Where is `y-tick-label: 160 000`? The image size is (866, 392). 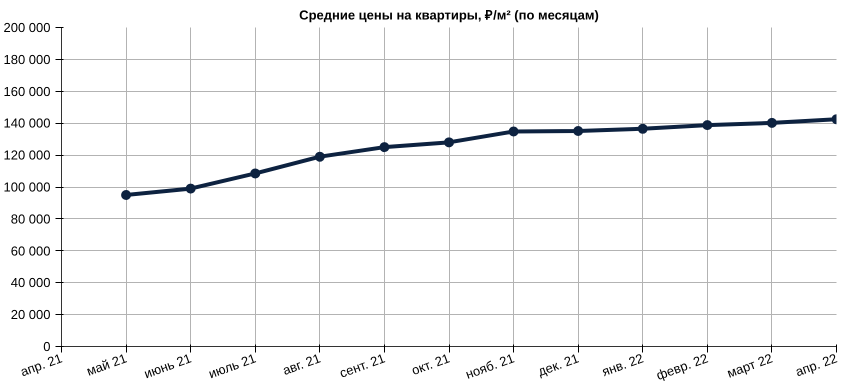
y-tick-label: 160 000 is located at coordinates (27, 91).